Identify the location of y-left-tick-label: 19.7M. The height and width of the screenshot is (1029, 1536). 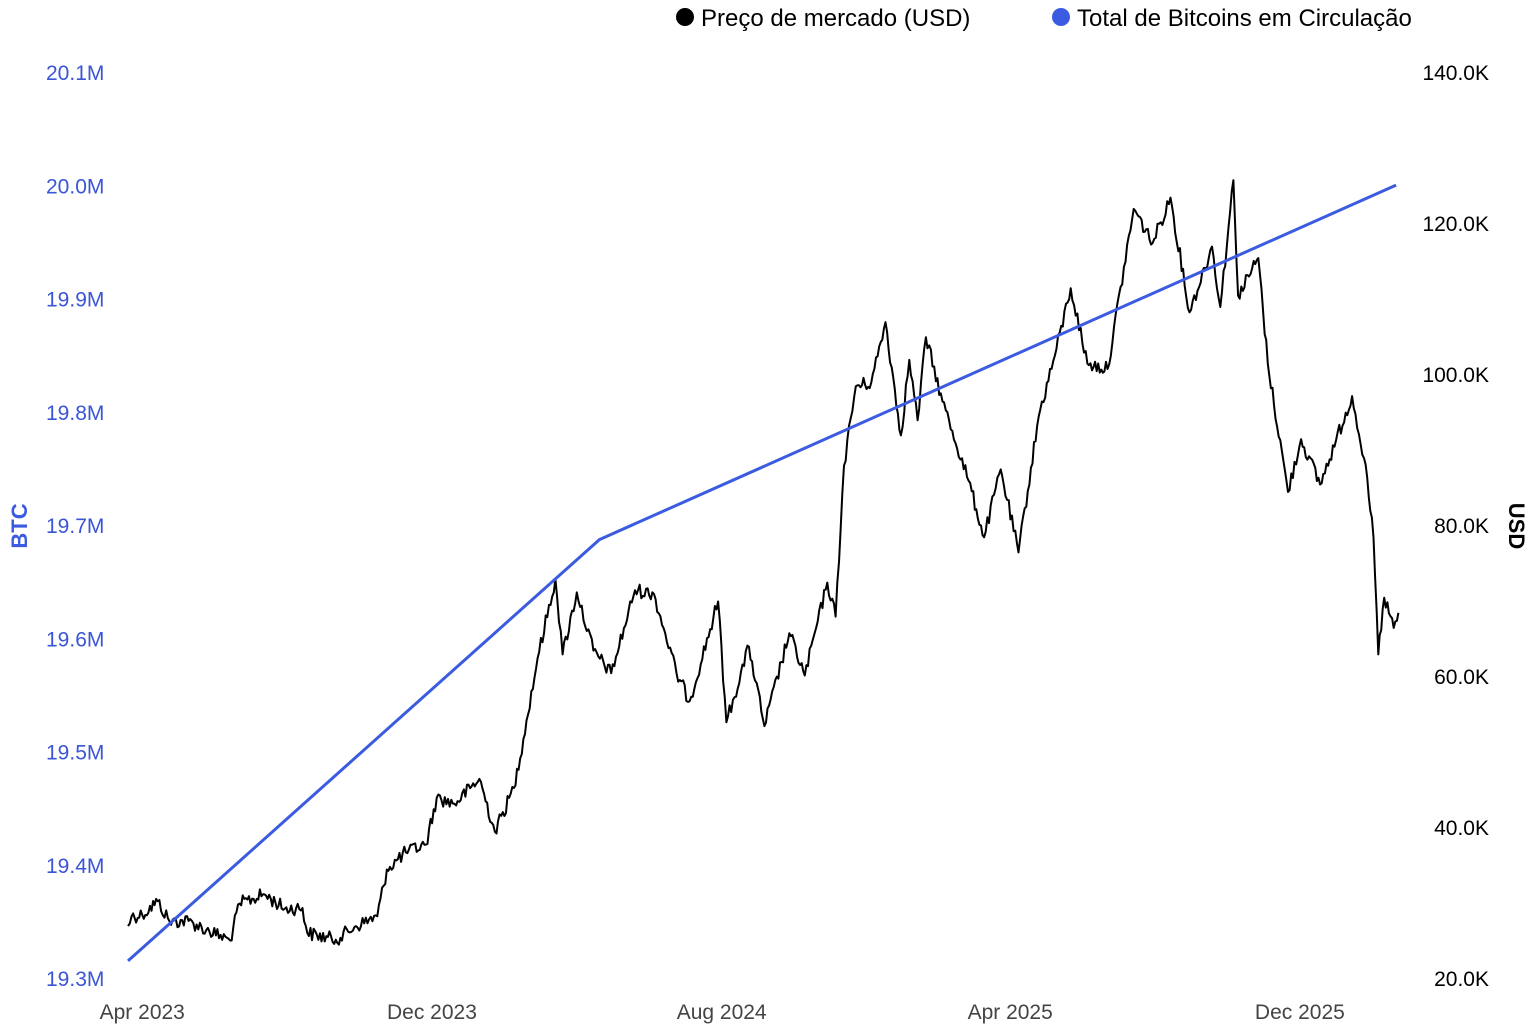
(75, 526).